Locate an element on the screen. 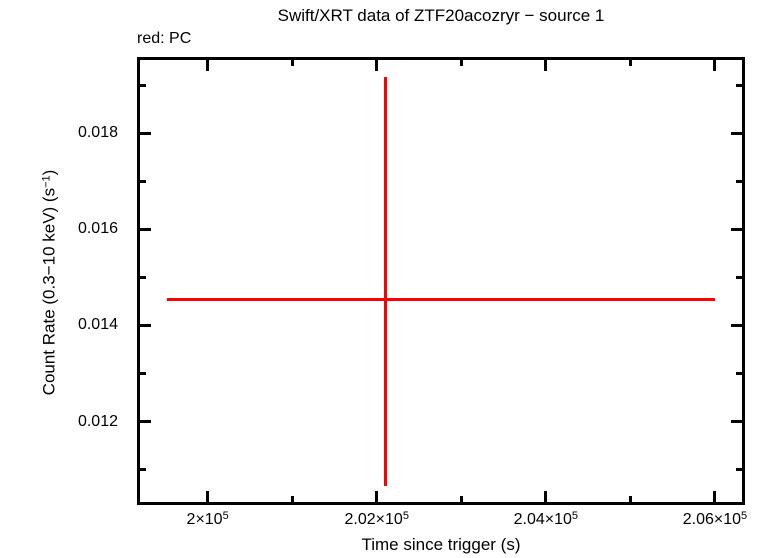 The width and height of the screenshot is (771, 558). y-tick-label: 0.016 is located at coordinates (97, 229).